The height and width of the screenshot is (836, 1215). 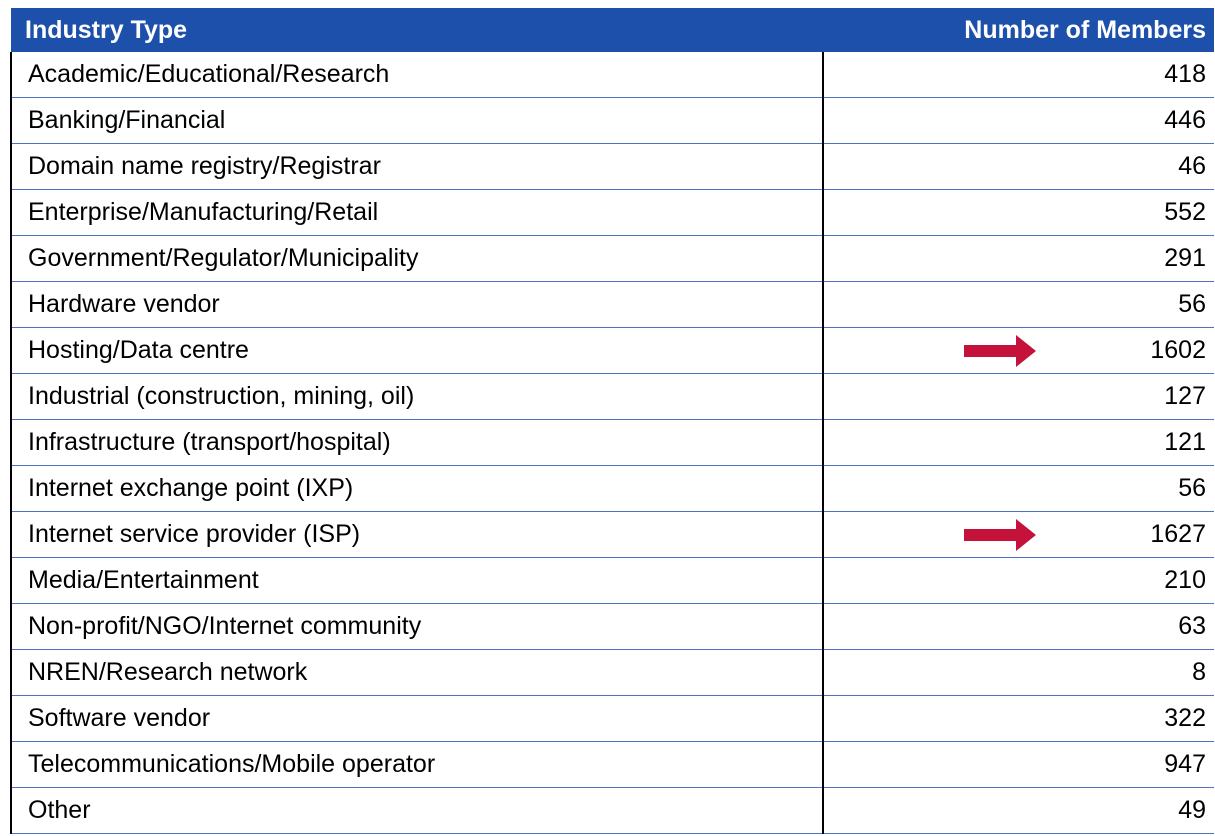 I want to click on table-row: Software vendor 322, so click(x=612, y=718).